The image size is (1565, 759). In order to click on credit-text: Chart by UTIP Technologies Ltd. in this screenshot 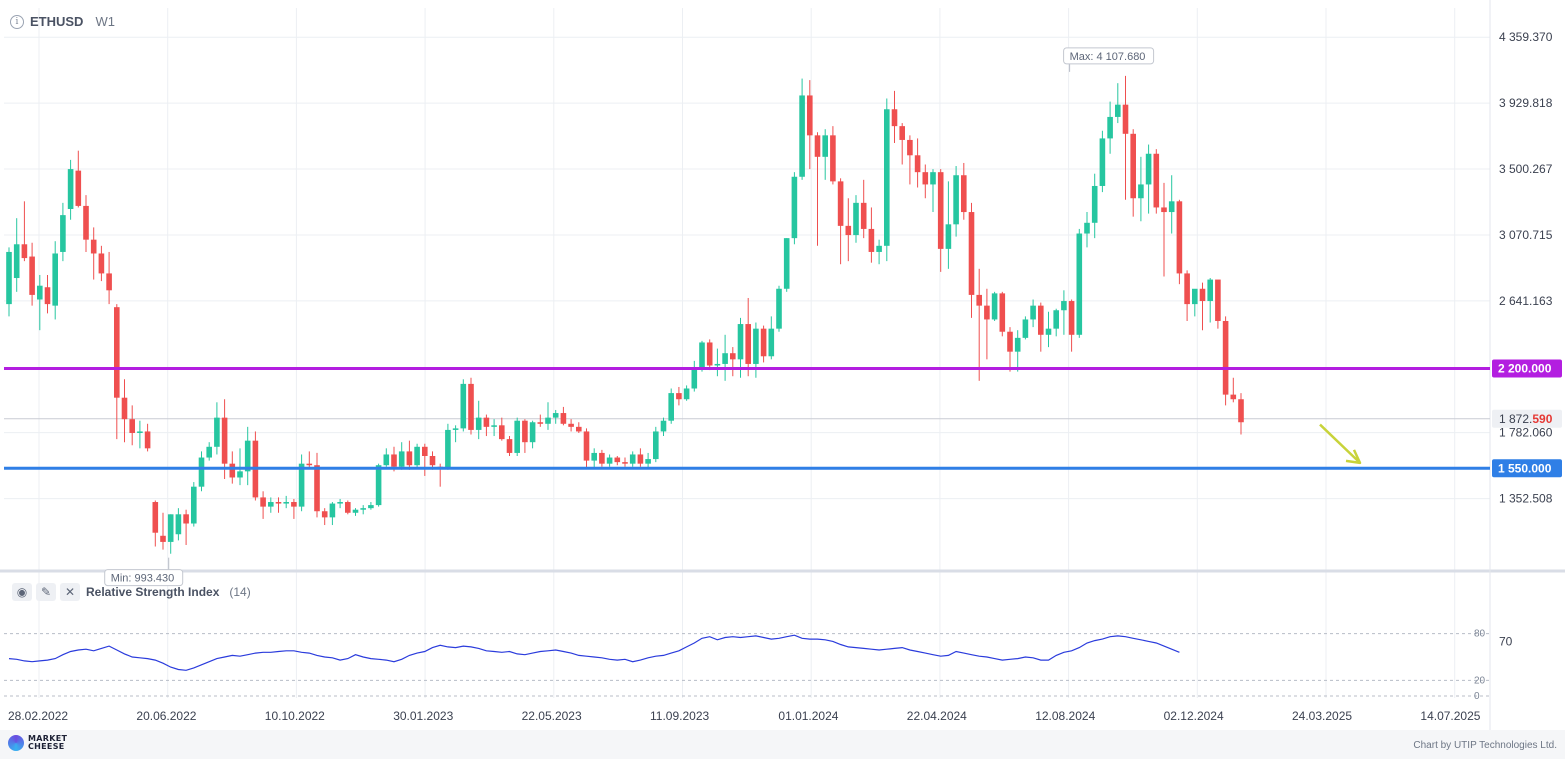, I will do `click(1485, 745)`.